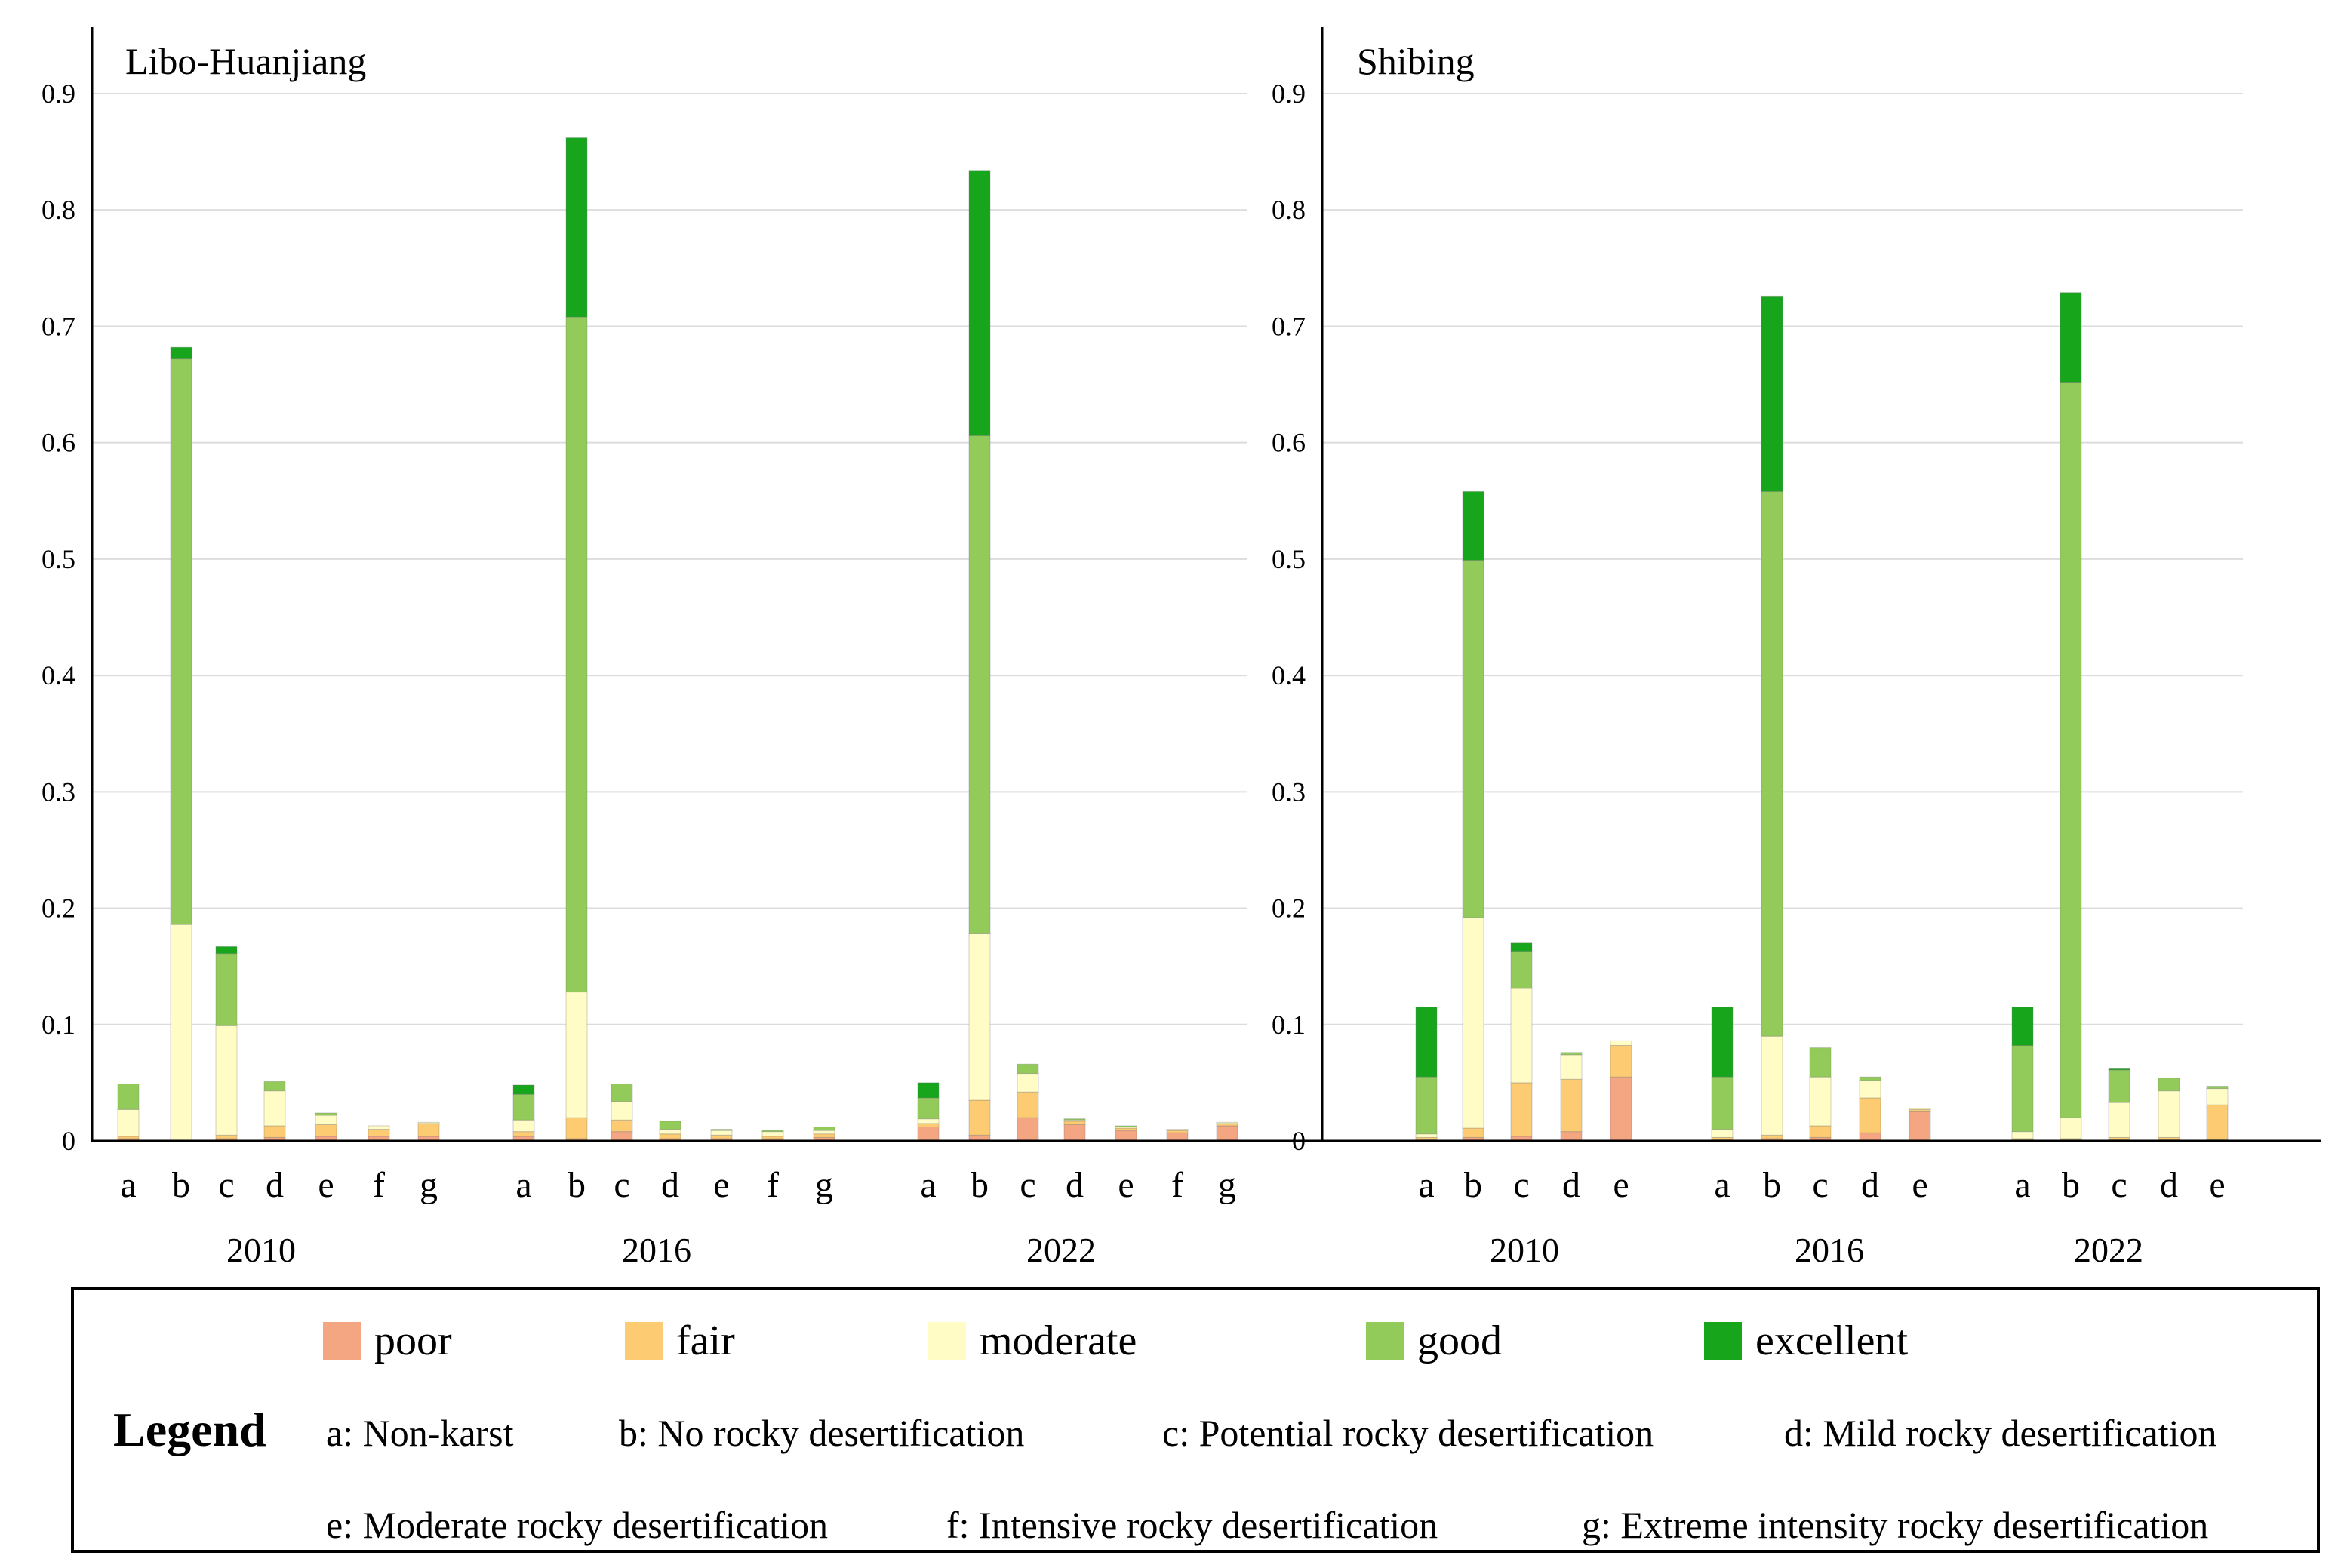 The height and width of the screenshot is (1568, 2338). What do you see at coordinates (58, 210) in the screenshot?
I see `y-tick-label: 0.8` at bounding box center [58, 210].